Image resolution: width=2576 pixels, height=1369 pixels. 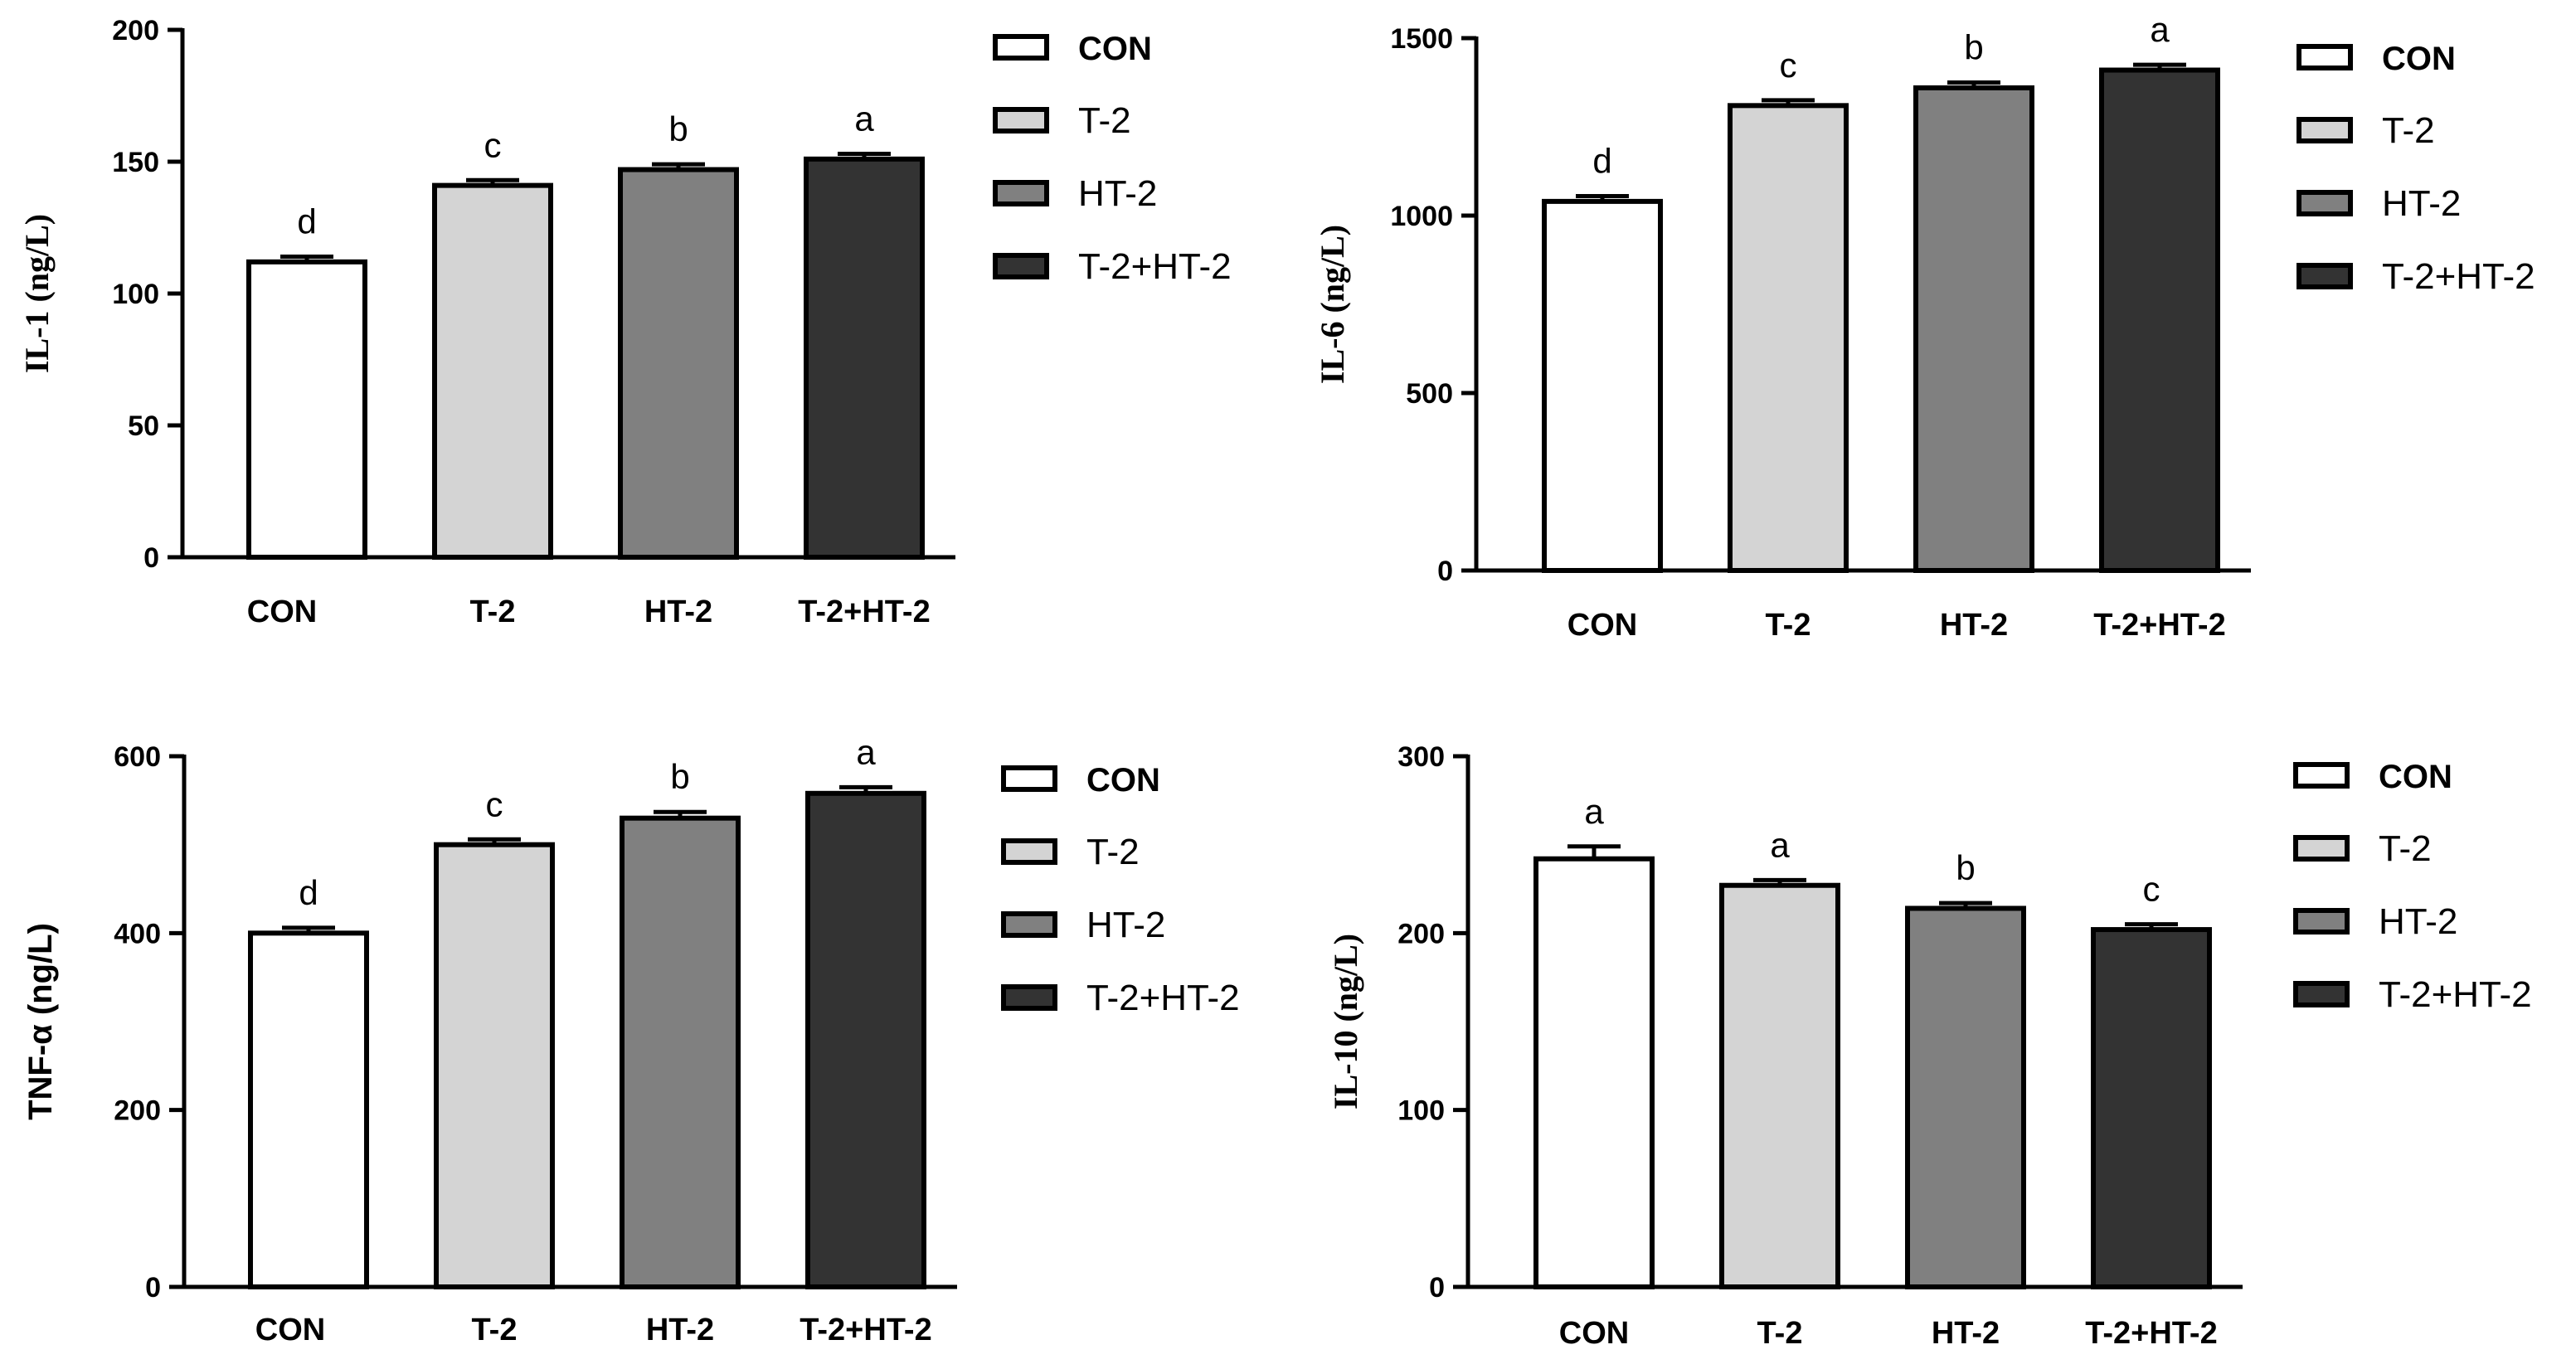 I want to click on y-tick-label: 50, so click(x=143, y=426).